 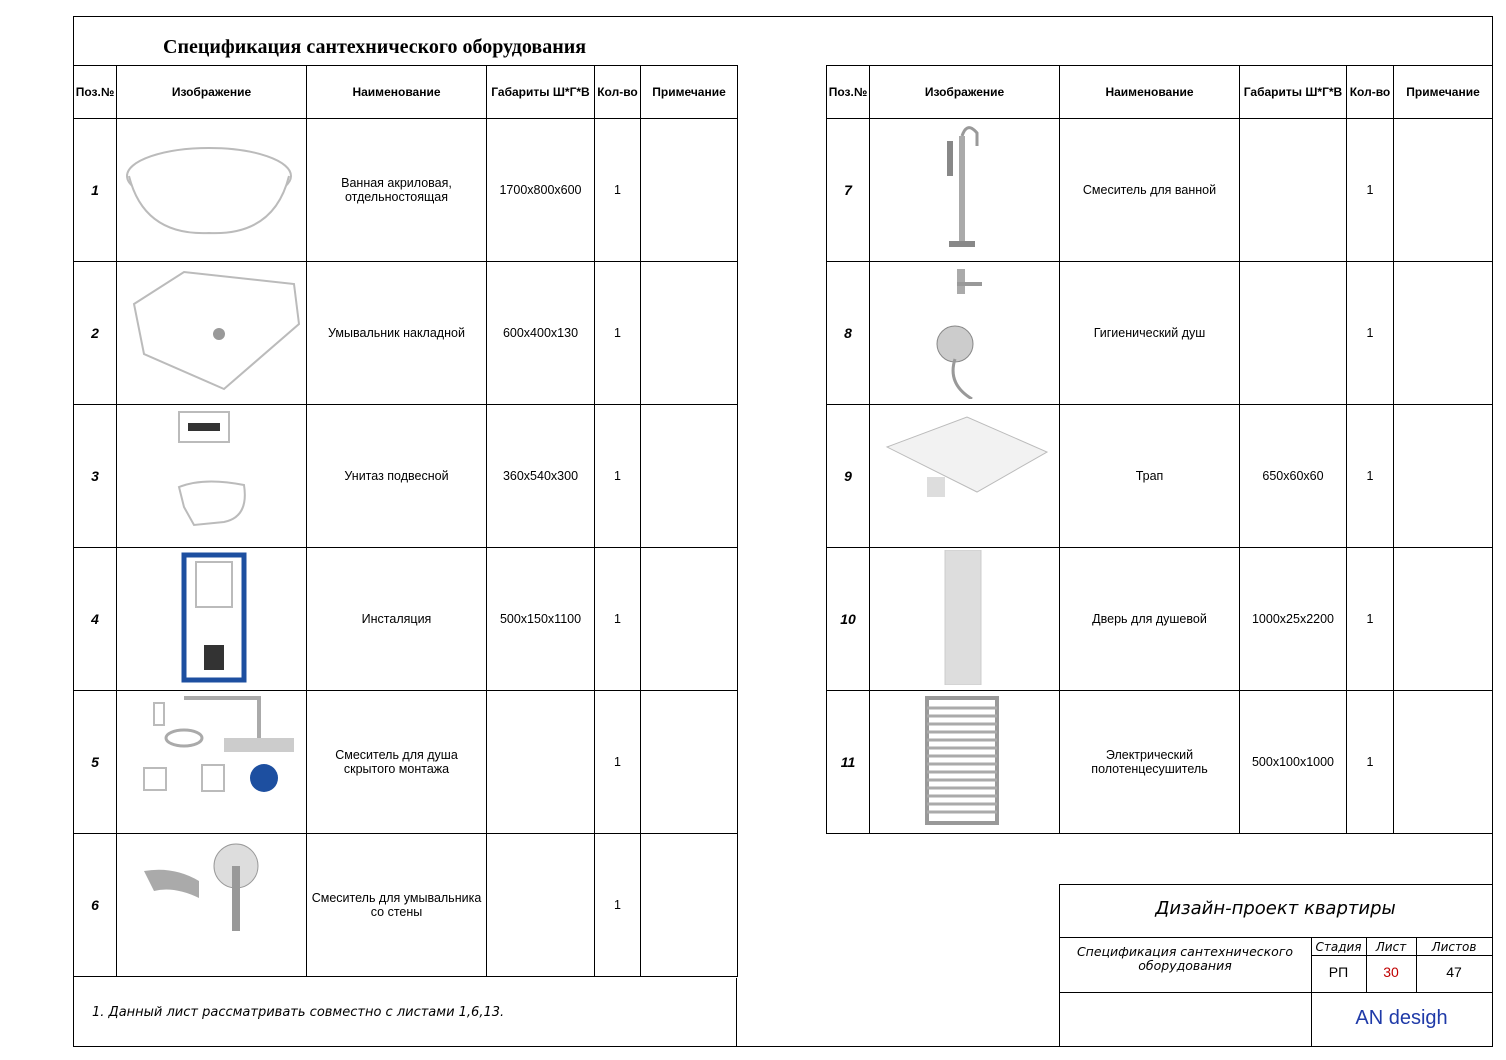 What do you see at coordinates (848, 762) in the screenshot?
I see `position: 11` at bounding box center [848, 762].